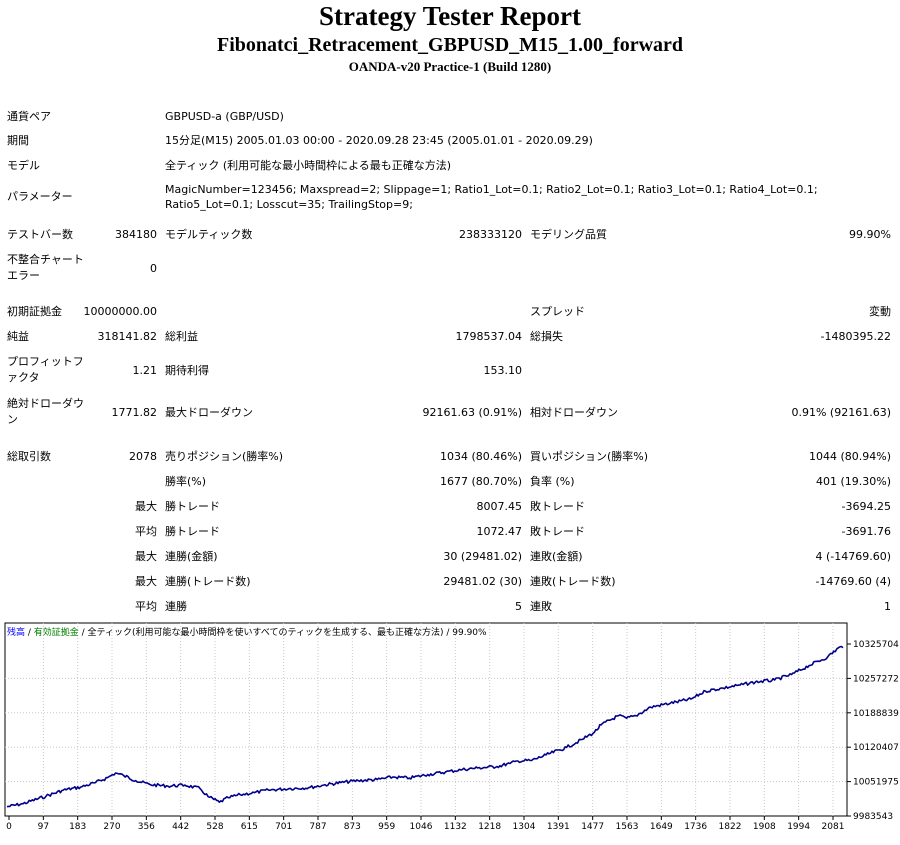  Describe the element at coordinates (176, 606) in the screenshot. I see `avg-consec-wins-label: 連勝` at that location.